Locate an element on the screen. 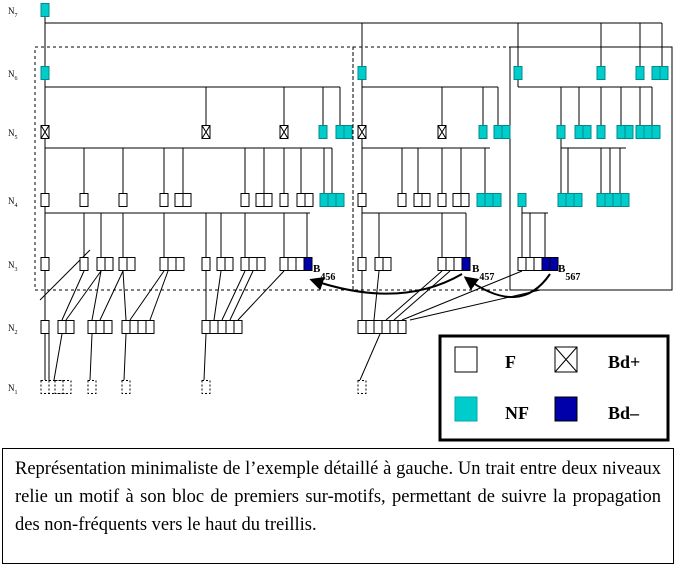 The height and width of the screenshot is (574, 679). level-index: 3 is located at coordinates (16, 270).